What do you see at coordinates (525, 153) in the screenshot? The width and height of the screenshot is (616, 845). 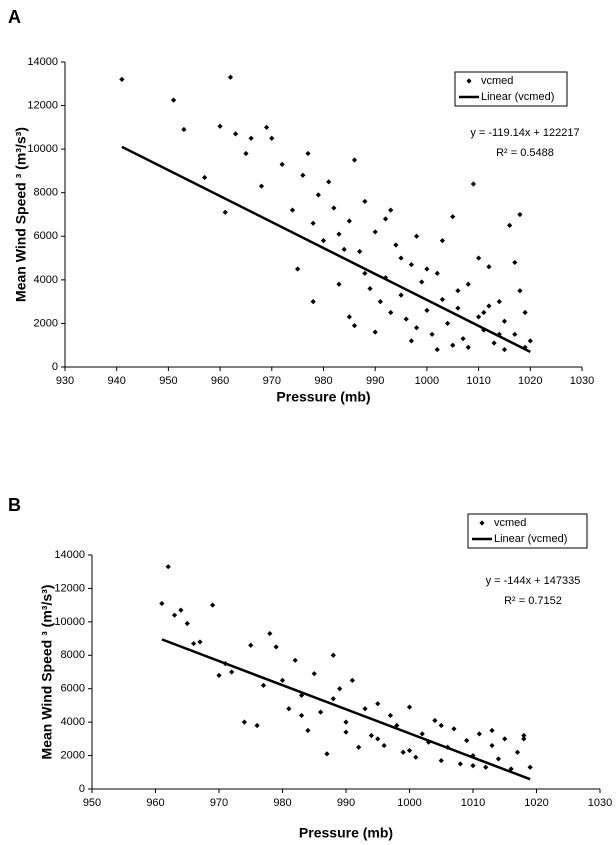 I see `equation-label: R² = 0.5488` at bounding box center [525, 153].